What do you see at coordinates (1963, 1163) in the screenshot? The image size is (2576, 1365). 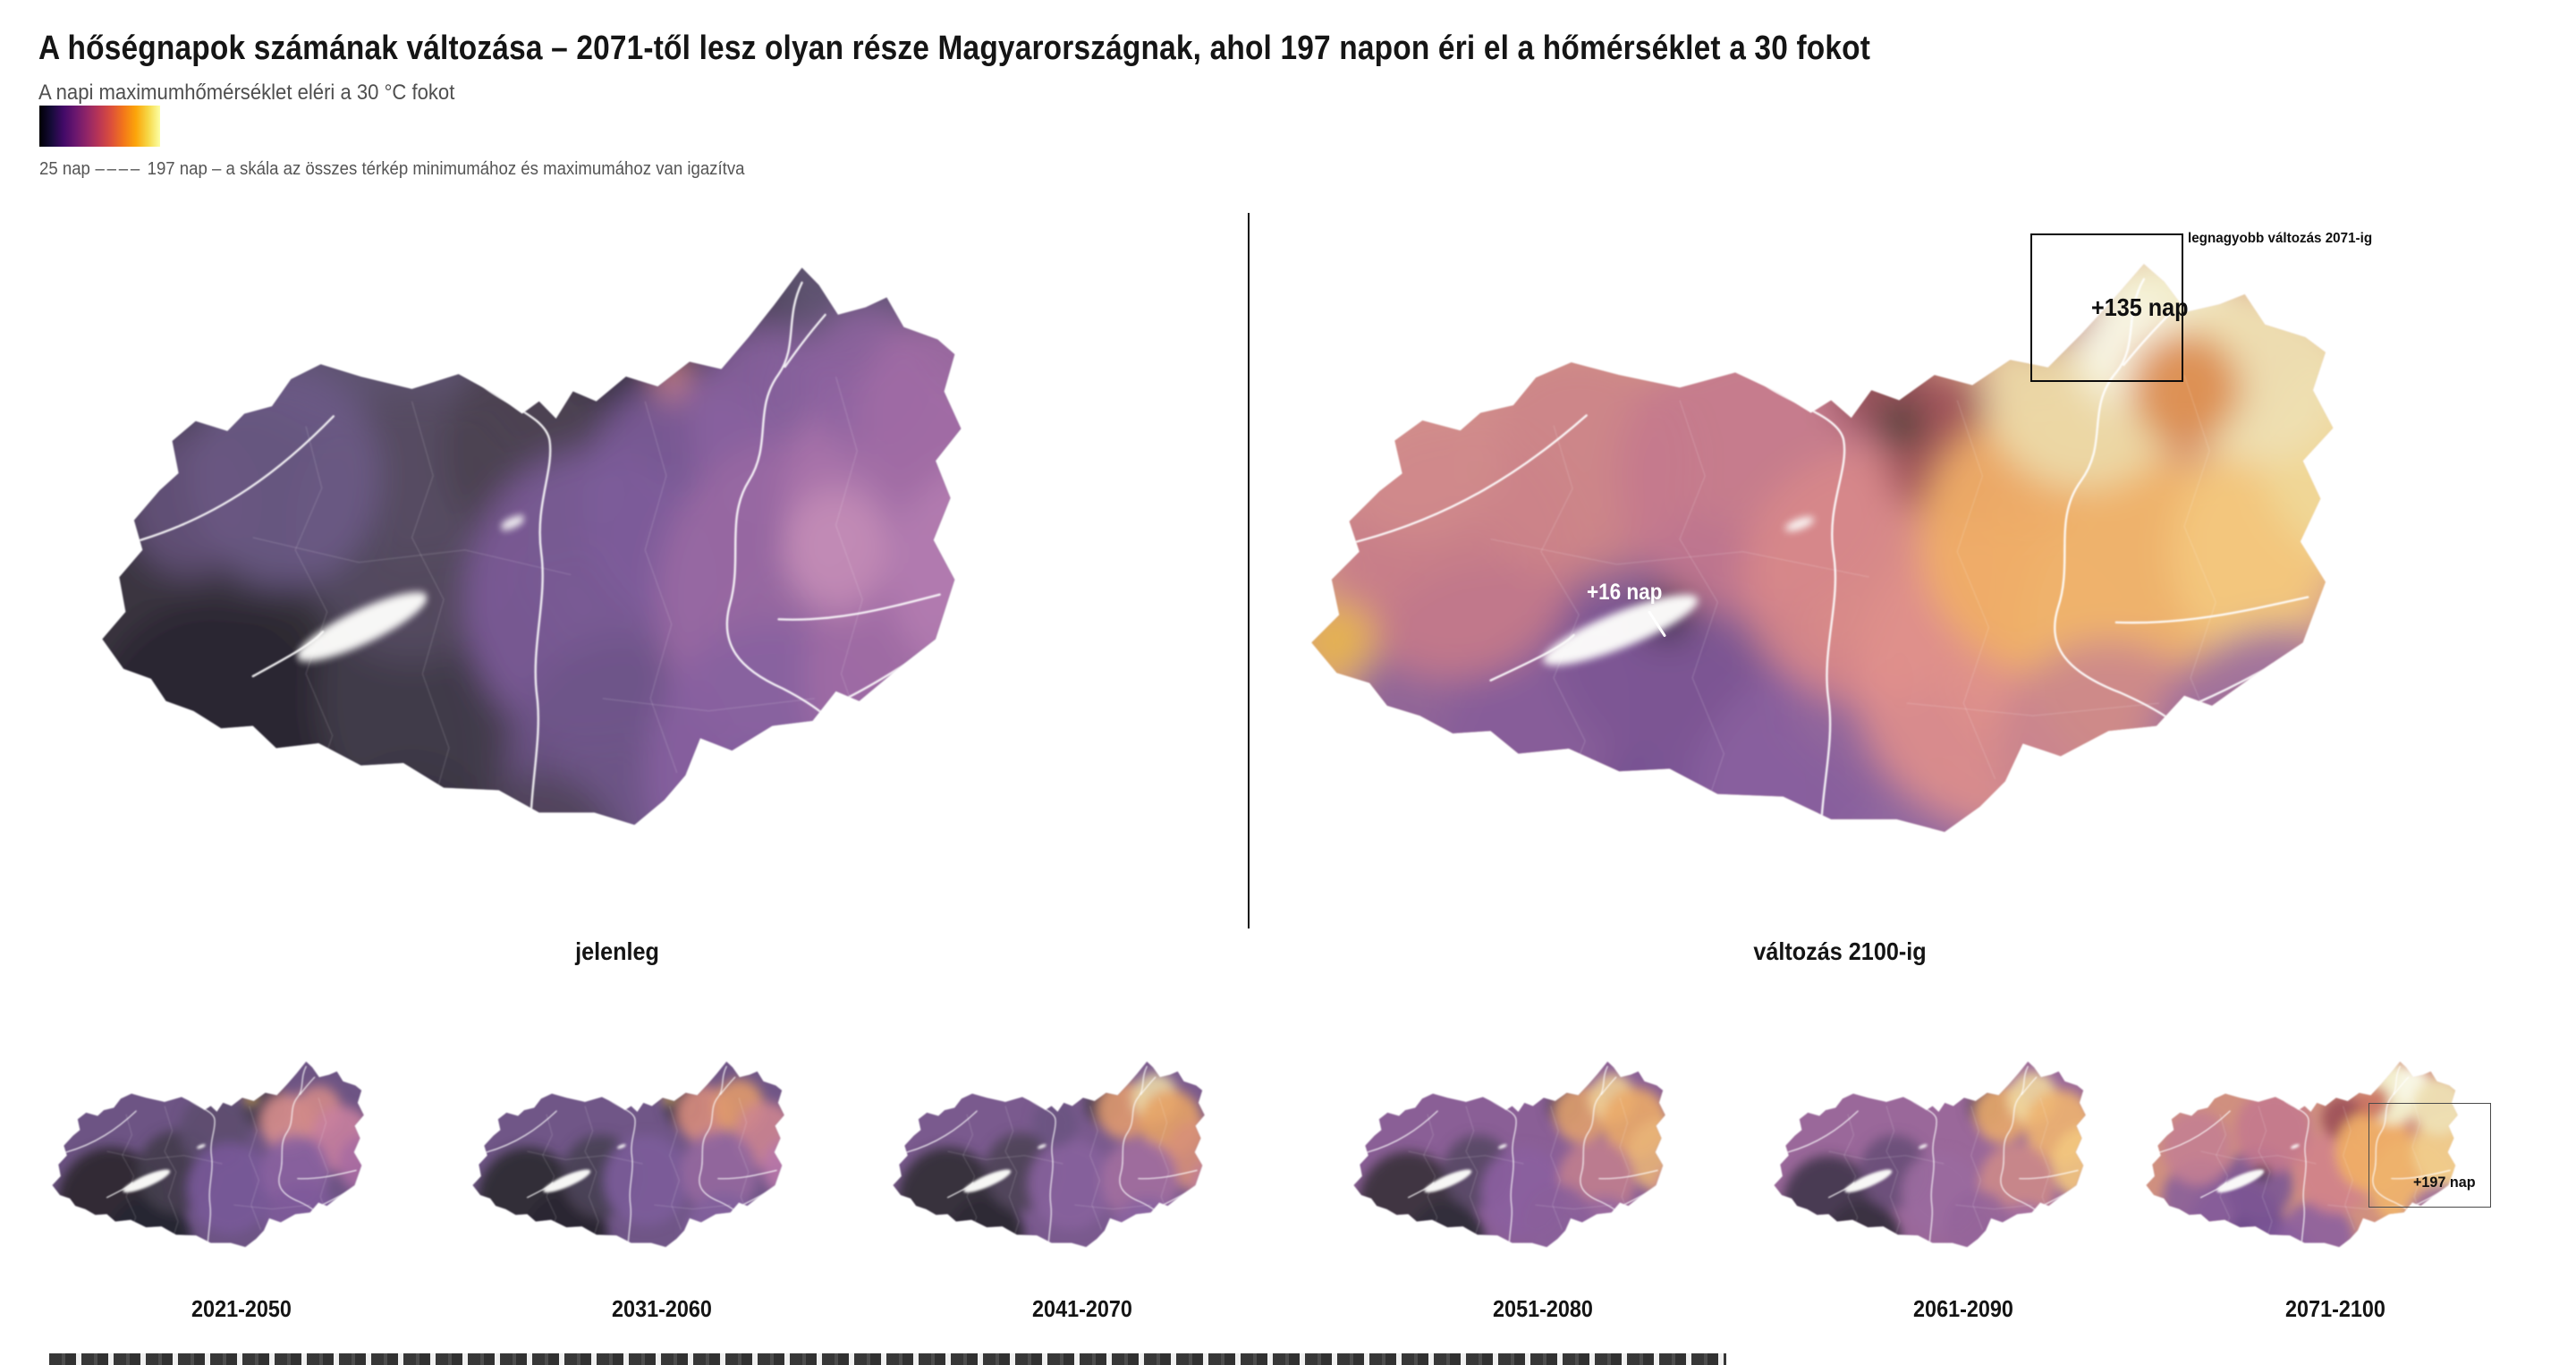 I see `map-small-2061-2090` at bounding box center [1963, 1163].